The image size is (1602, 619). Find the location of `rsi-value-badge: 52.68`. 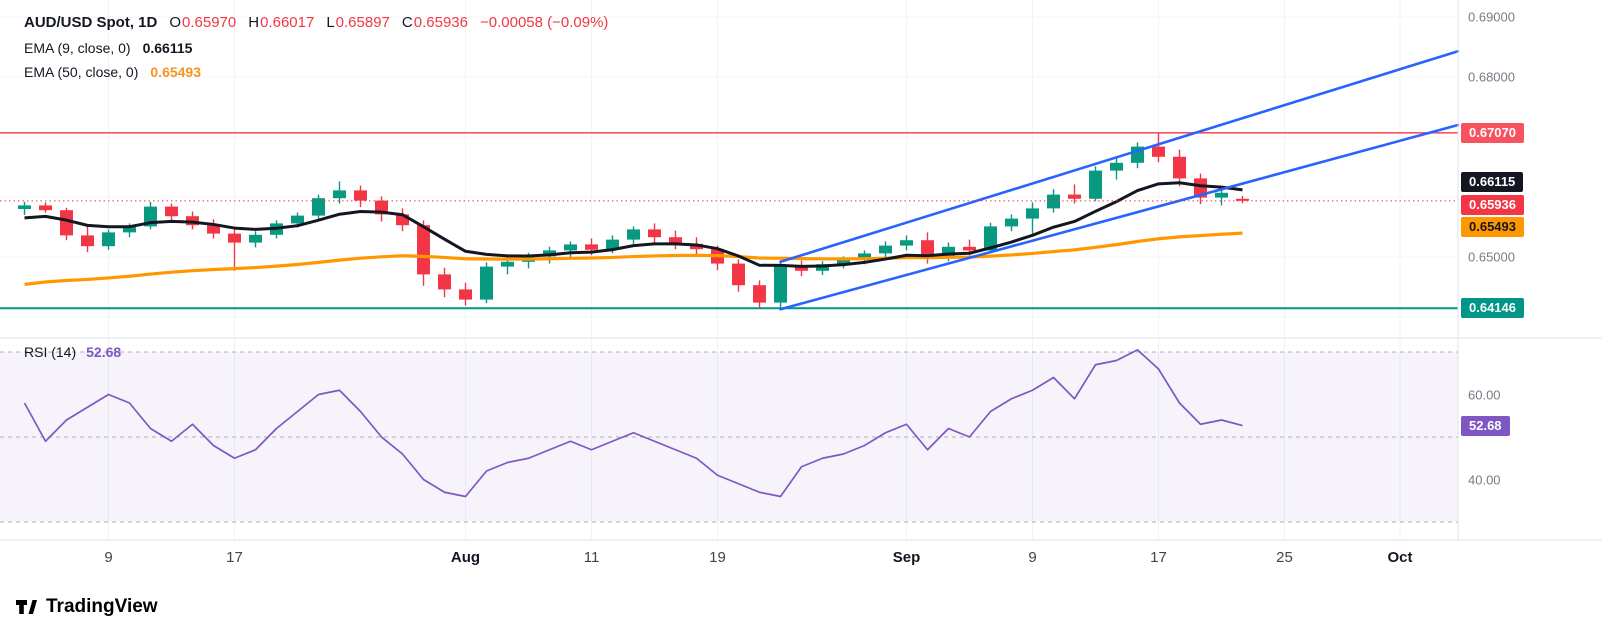

rsi-value-badge: 52.68 is located at coordinates (1485, 425).